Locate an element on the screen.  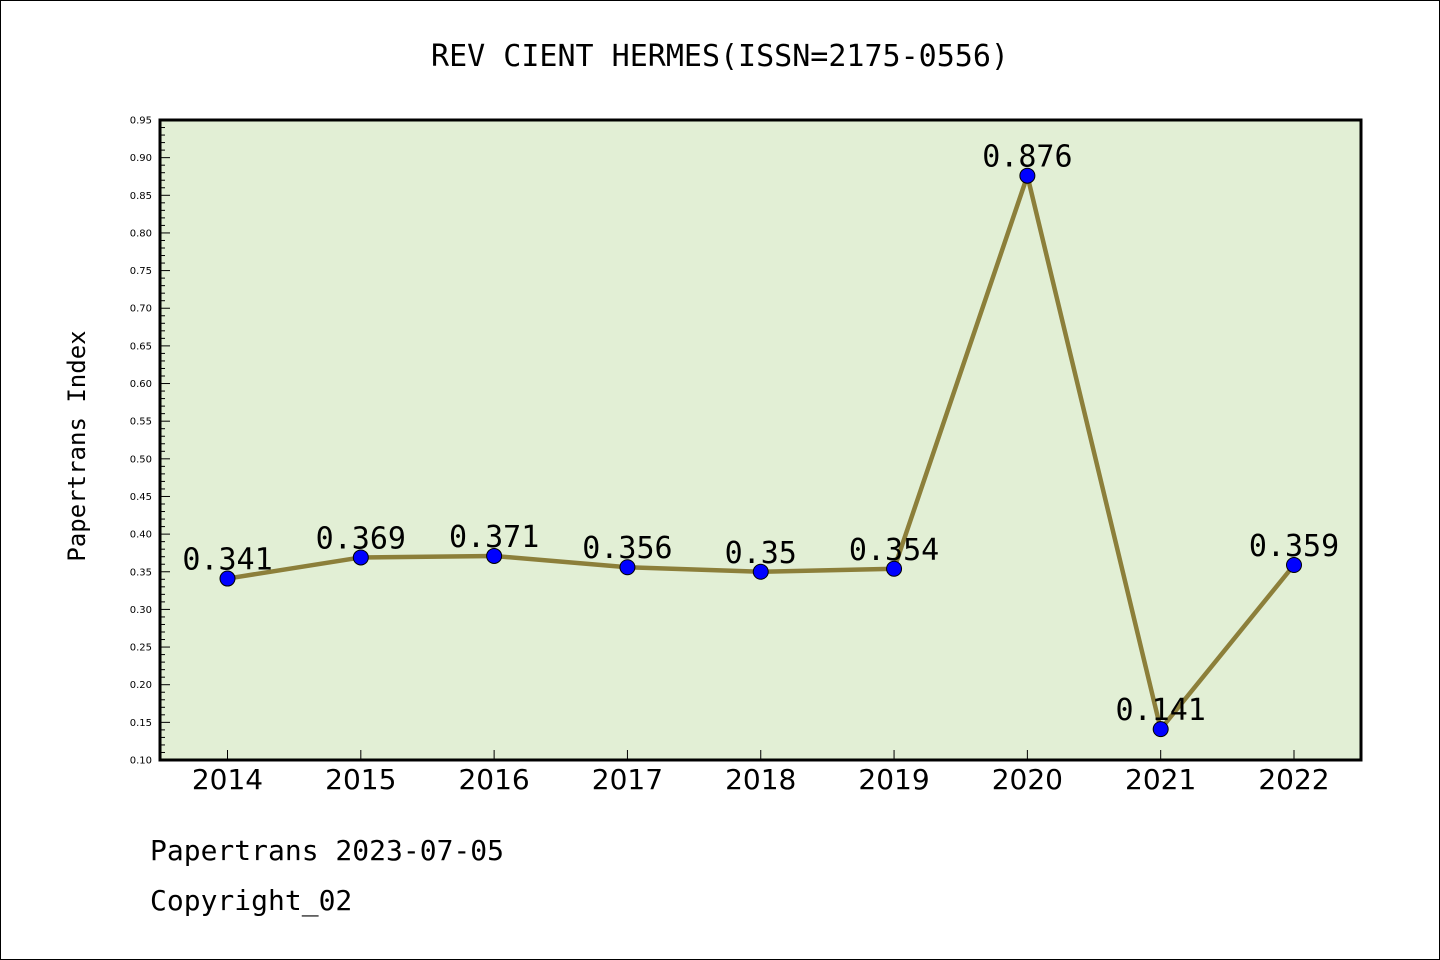
y-tick-label: 0.55 is located at coordinates (141, 422).